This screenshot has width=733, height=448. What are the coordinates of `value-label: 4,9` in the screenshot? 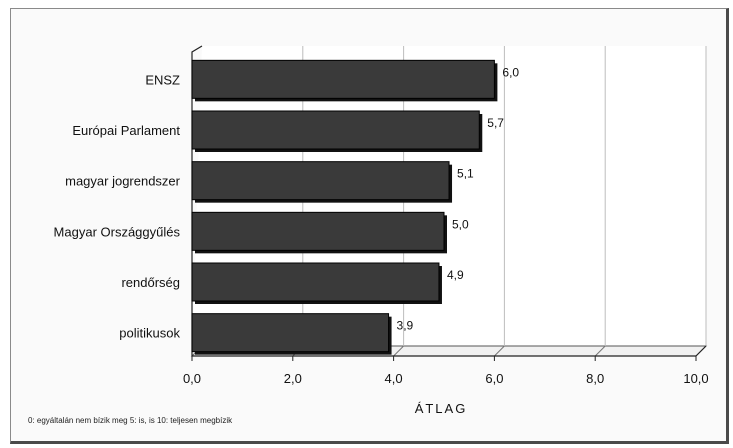 It's located at (455, 275).